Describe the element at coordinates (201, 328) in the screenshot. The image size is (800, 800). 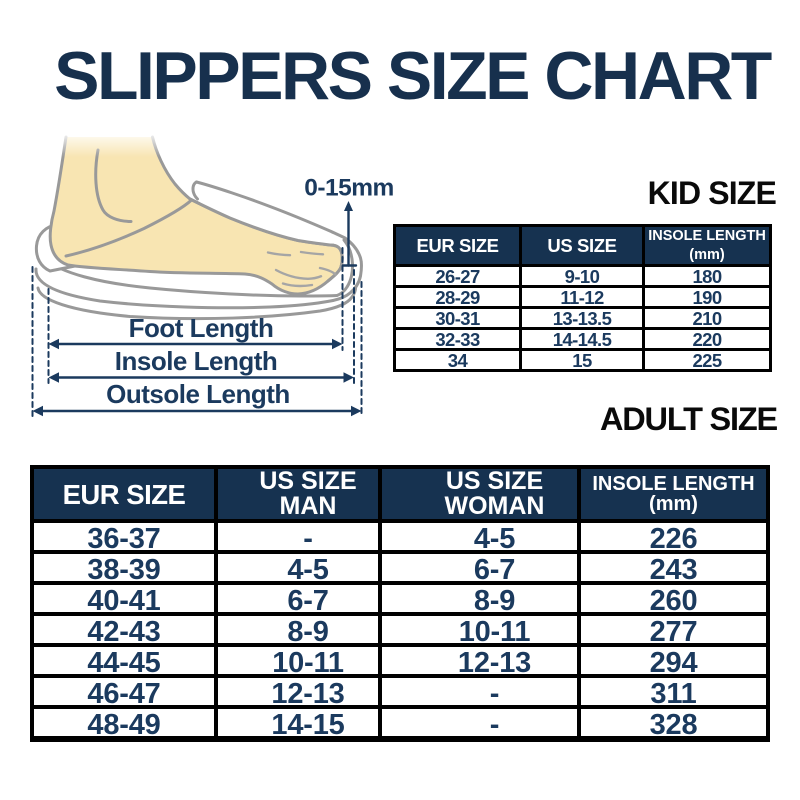
I see `svg-text: Foot Length` at that location.